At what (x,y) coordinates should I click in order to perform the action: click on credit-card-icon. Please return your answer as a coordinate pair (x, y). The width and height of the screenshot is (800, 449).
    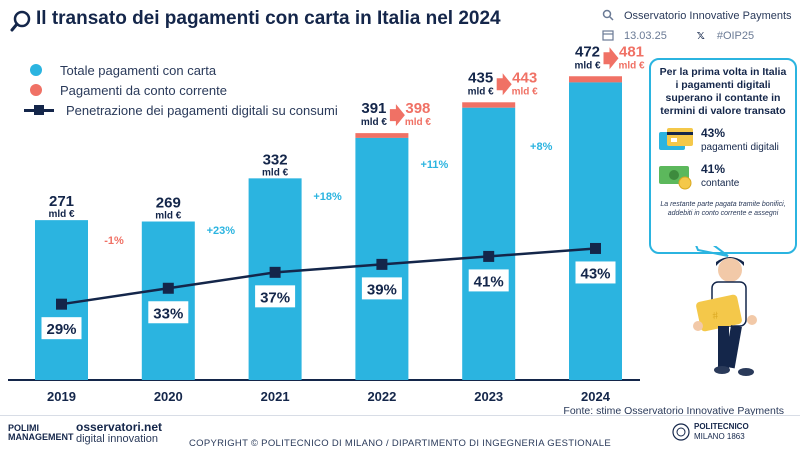
    Looking at the image, I should click on (676, 139).